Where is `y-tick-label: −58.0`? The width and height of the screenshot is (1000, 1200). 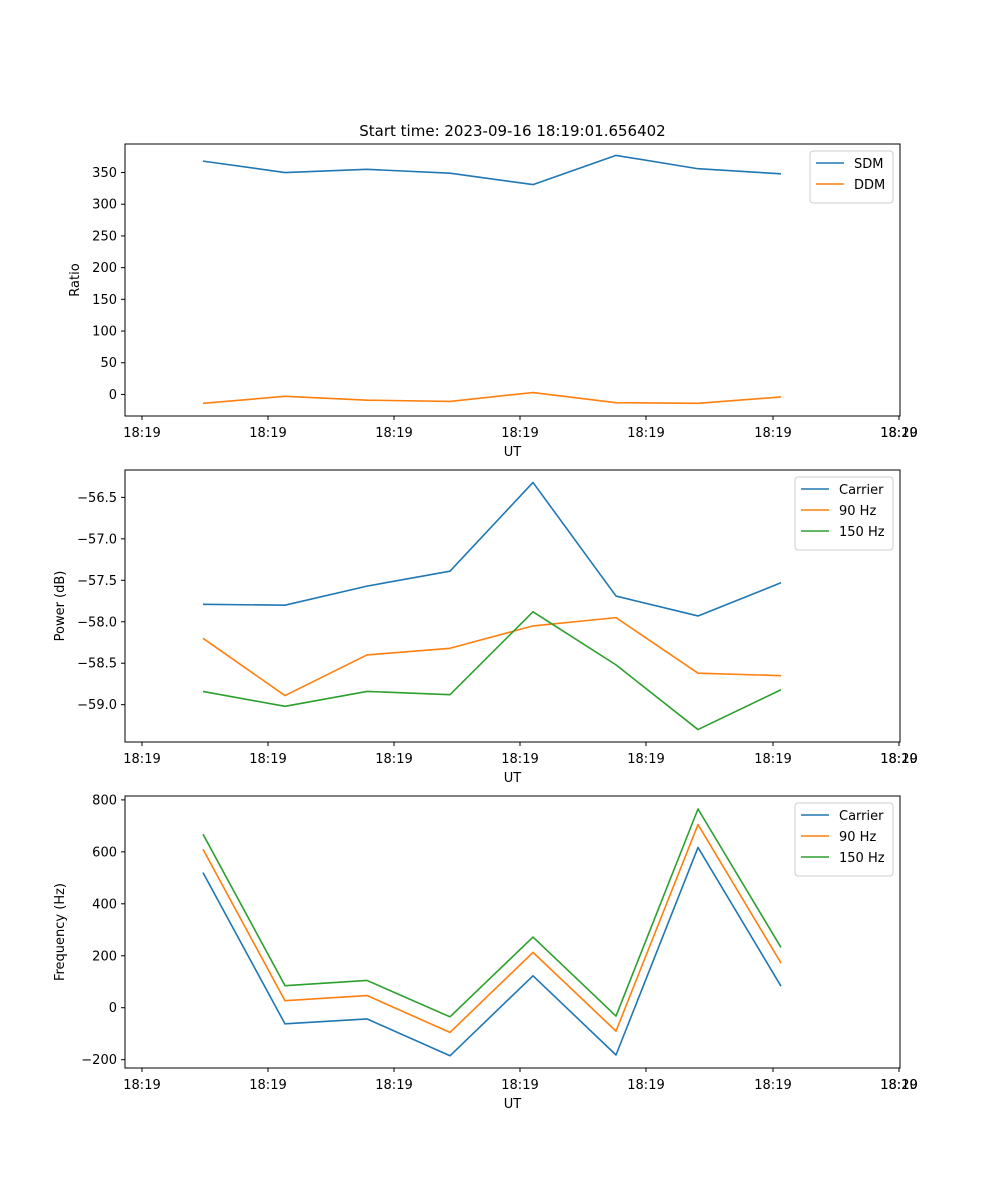
y-tick-label: −58.0 is located at coordinates (97, 622).